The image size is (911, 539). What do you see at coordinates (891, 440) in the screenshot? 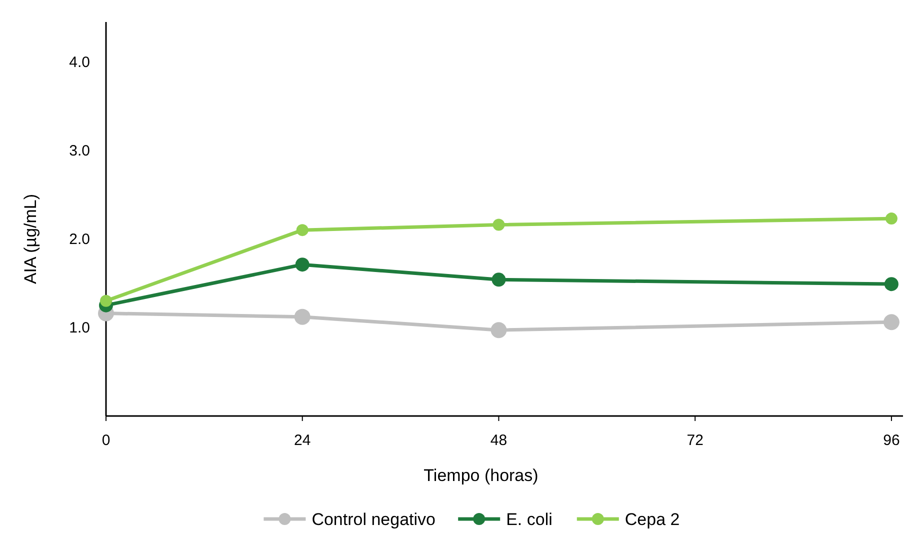
I see `x-tick-label: 96` at bounding box center [891, 440].